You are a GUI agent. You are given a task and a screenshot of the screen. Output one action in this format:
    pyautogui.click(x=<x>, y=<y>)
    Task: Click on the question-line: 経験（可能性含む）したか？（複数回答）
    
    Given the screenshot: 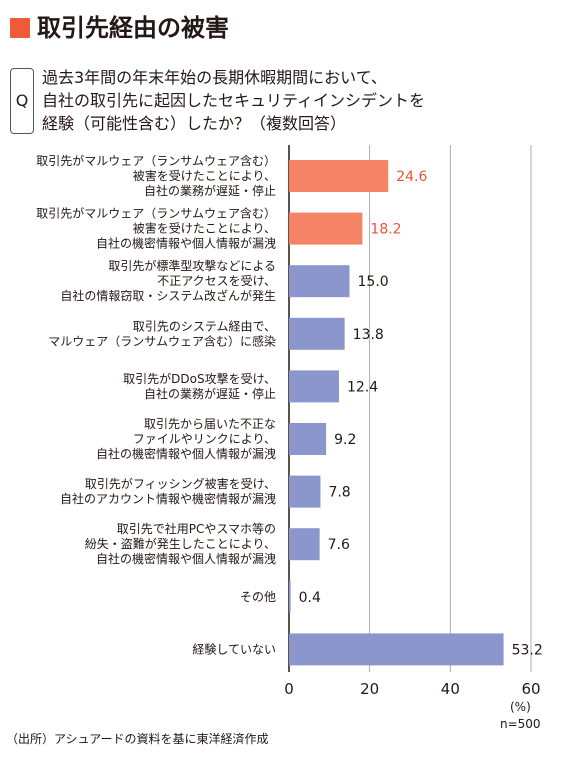 What is the action you would take?
    pyautogui.click(x=194, y=123)
    